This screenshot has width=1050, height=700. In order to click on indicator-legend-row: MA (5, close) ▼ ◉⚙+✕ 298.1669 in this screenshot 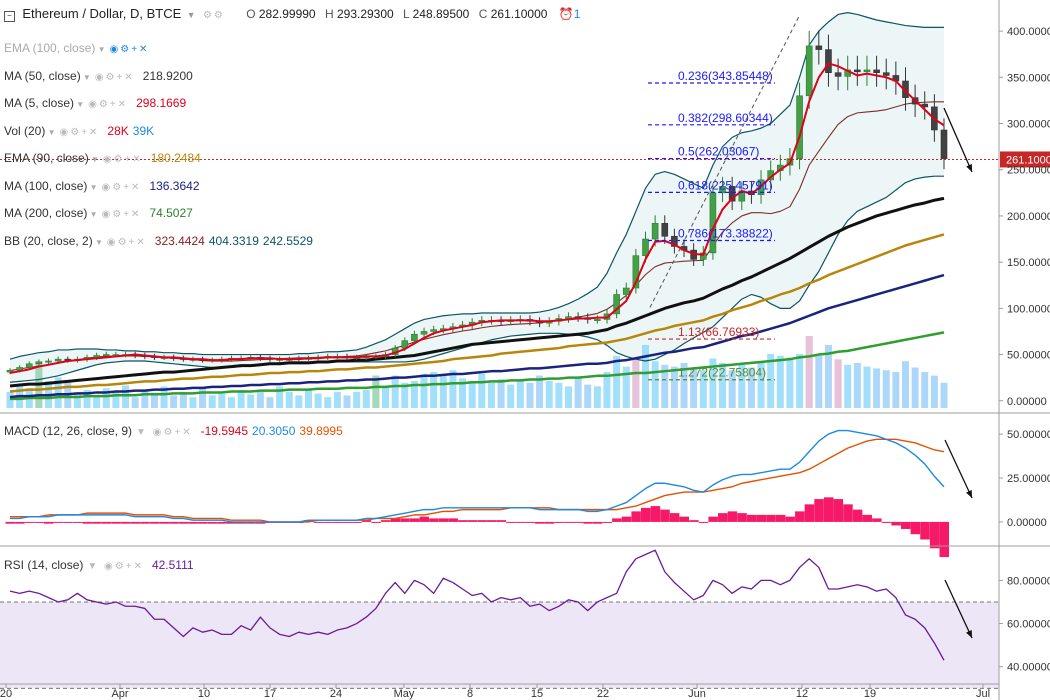, I will do `click(95, 103)`.